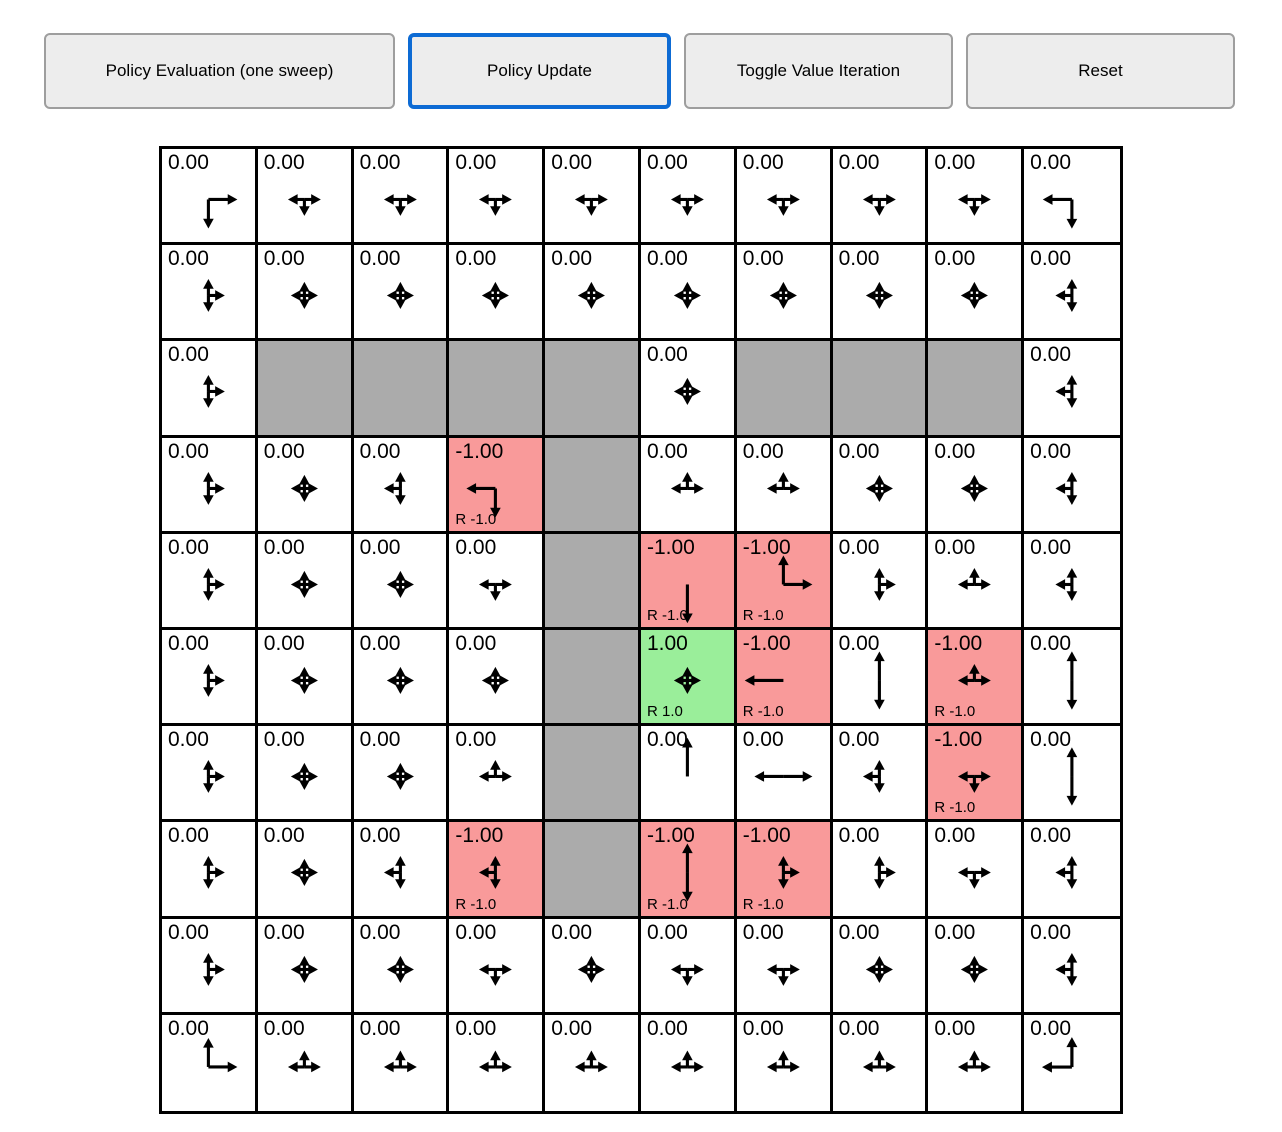  What do you see at coordinates (219, 71) in the screenshot?
I see `policy-evaluation-button: Policy Evaluation (one sweep)` at bounding box center [219, 71].